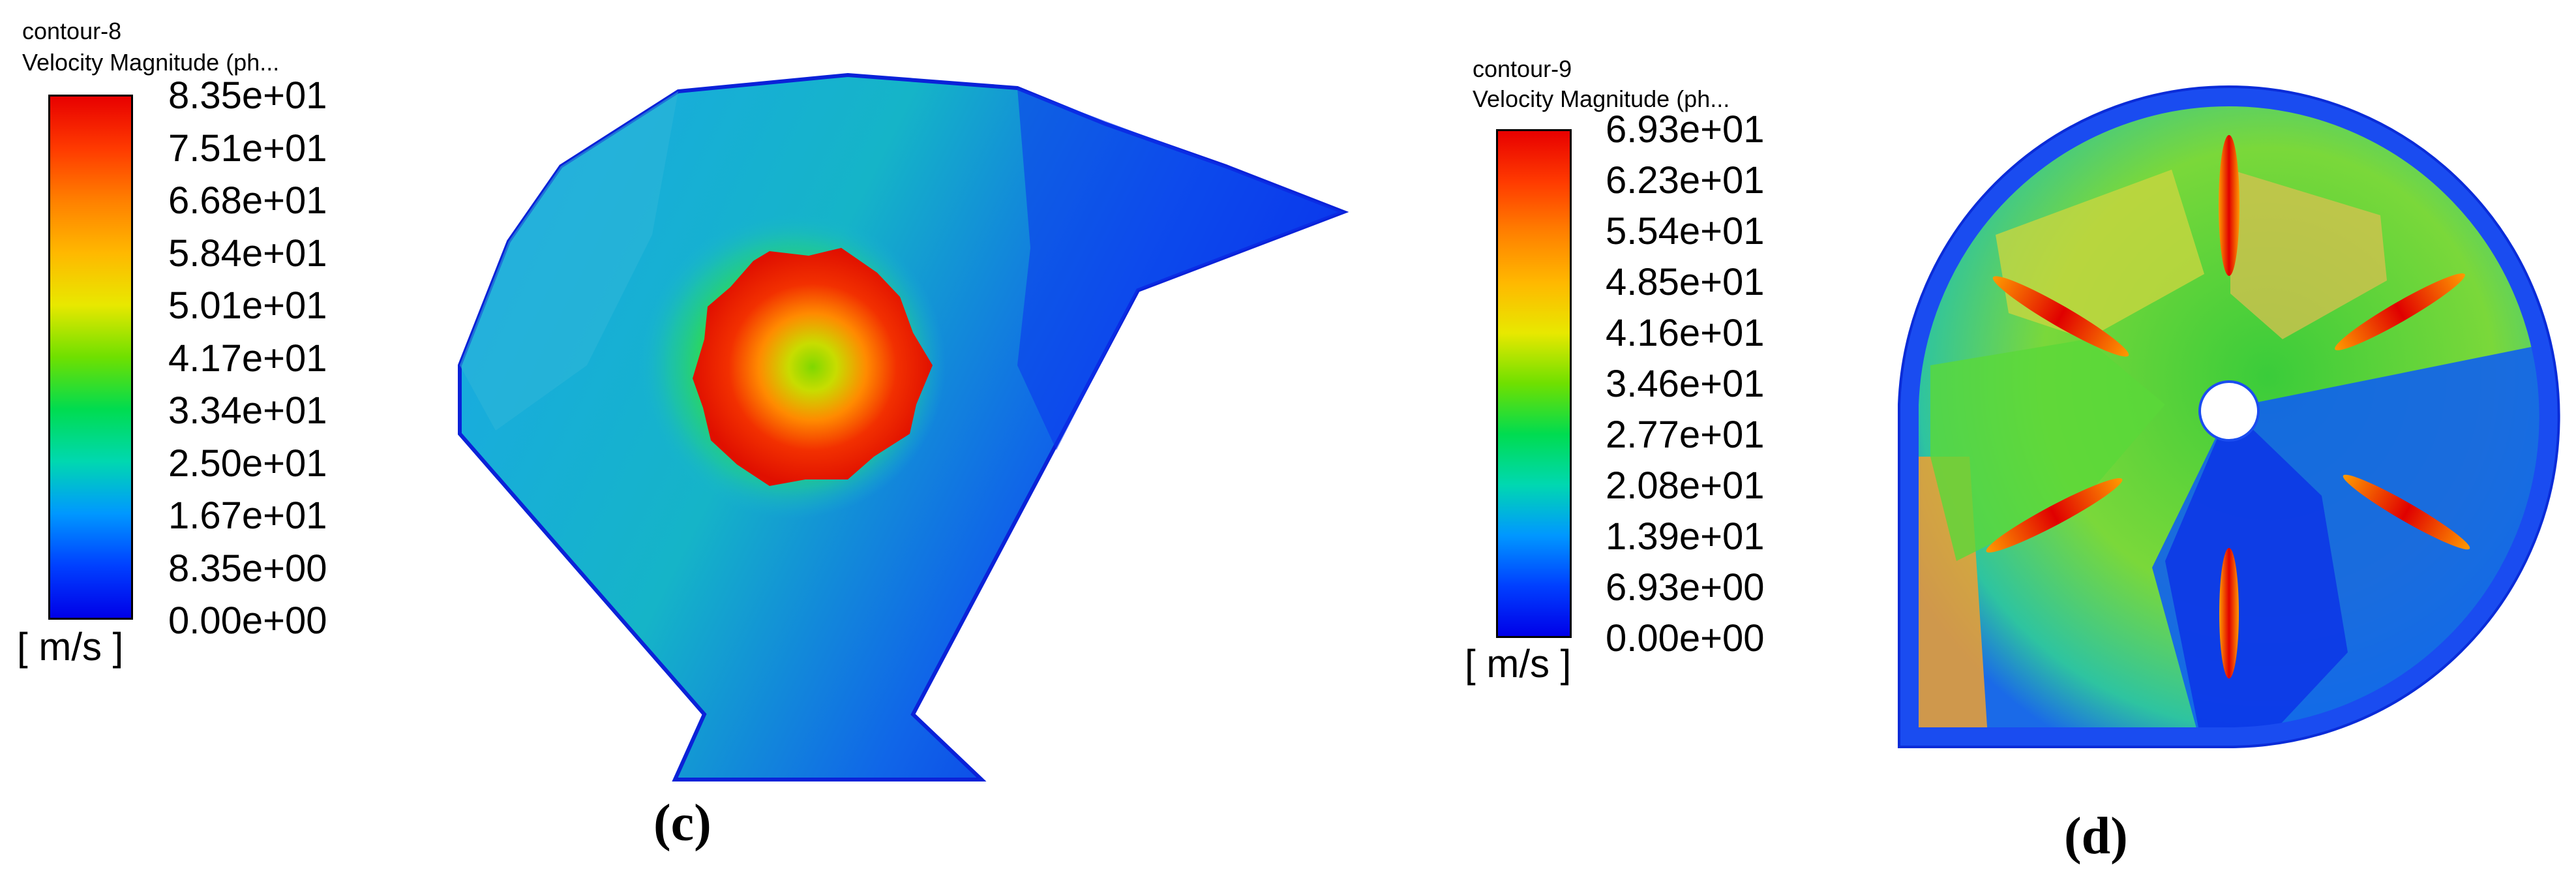 This screenshot has width=2576, height=880. What do you see at coordinates (247, 253) in the screenshot?
I see `tick-label: 5.84e+01` at bounding box center [247, 253].